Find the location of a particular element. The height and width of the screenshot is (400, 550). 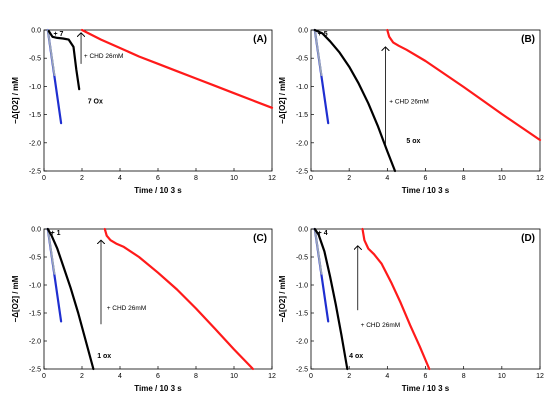

ox-label: 7 Ox is located at coordinates (95, 101).